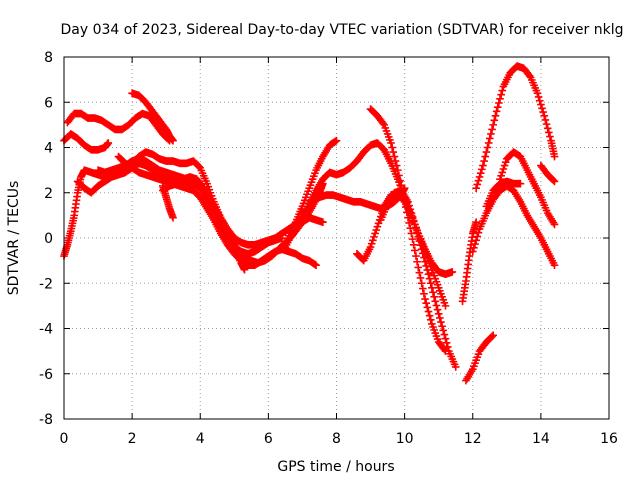  I want to click on x-tick-label: 12, so click(473, 439).